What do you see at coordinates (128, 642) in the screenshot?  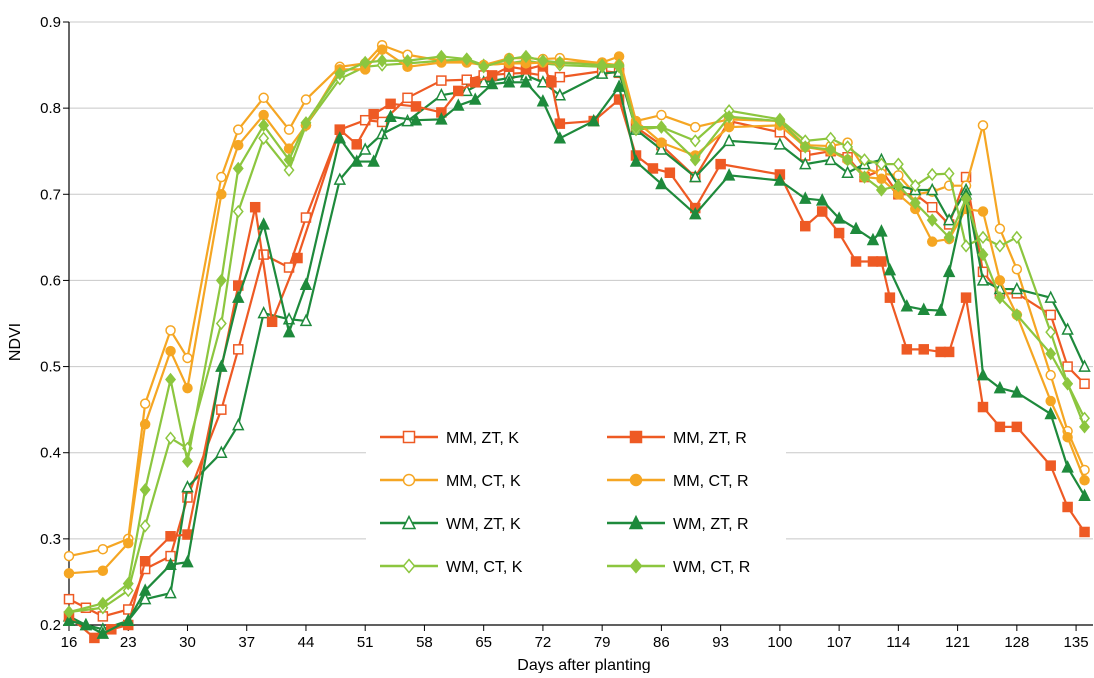 I see `x-tick-label: 23` at bounding box center [128, 642].